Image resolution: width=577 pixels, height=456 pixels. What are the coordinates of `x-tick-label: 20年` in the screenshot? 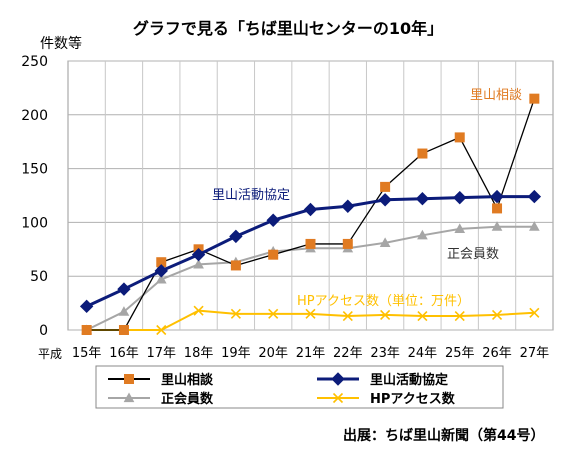 It's located at (273, 353).